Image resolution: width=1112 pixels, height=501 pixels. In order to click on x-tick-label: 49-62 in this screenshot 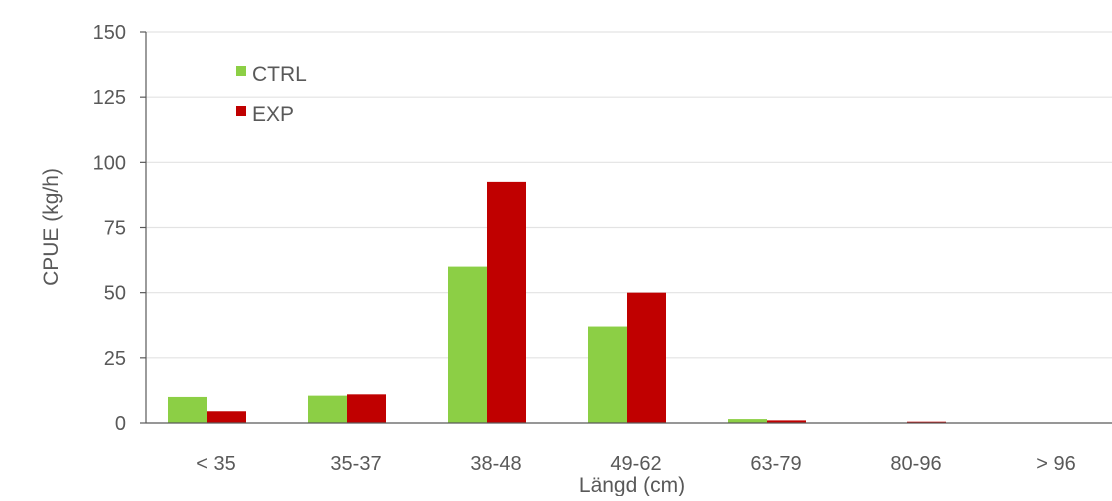, I will do `click(635, 464)`.